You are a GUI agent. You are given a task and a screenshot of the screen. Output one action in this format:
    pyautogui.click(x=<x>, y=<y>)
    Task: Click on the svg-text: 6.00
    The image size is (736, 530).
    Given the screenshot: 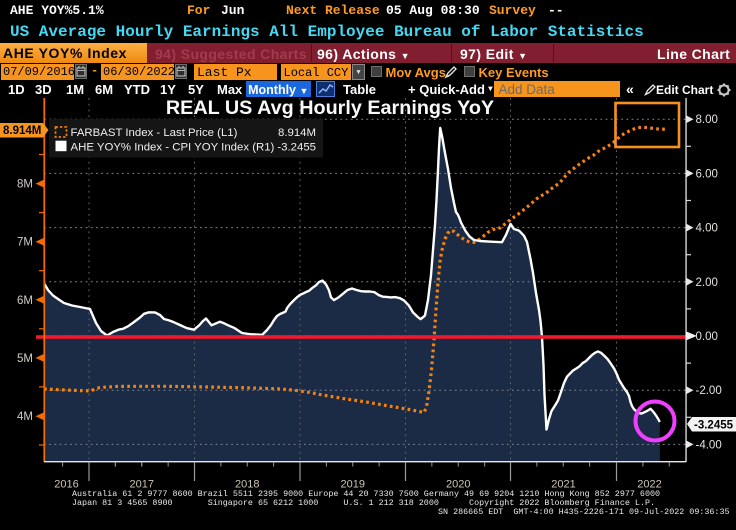 What is the action you would take?
    pyautogui.click(x=707, y=174)
    